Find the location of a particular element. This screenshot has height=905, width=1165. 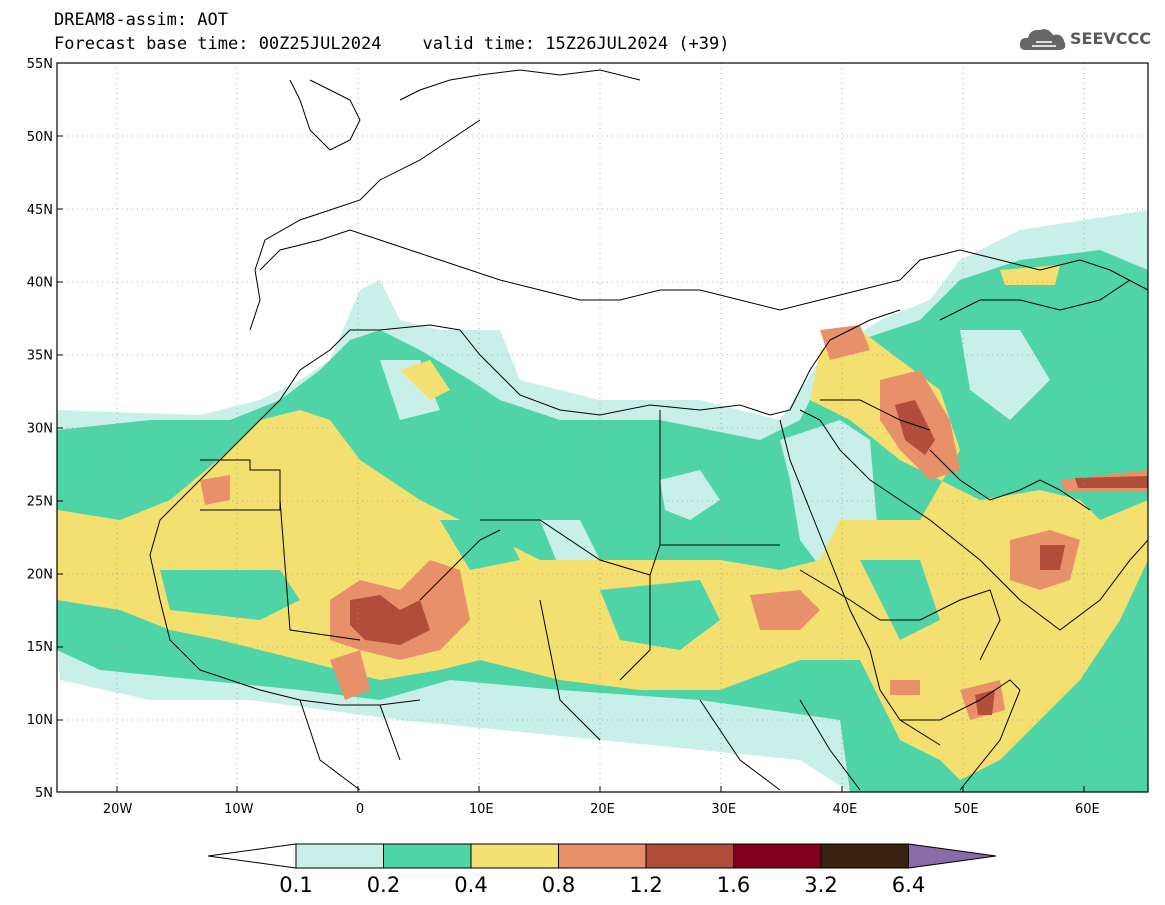

lat-tick-label: 40N is located at coordinates (40, 283).